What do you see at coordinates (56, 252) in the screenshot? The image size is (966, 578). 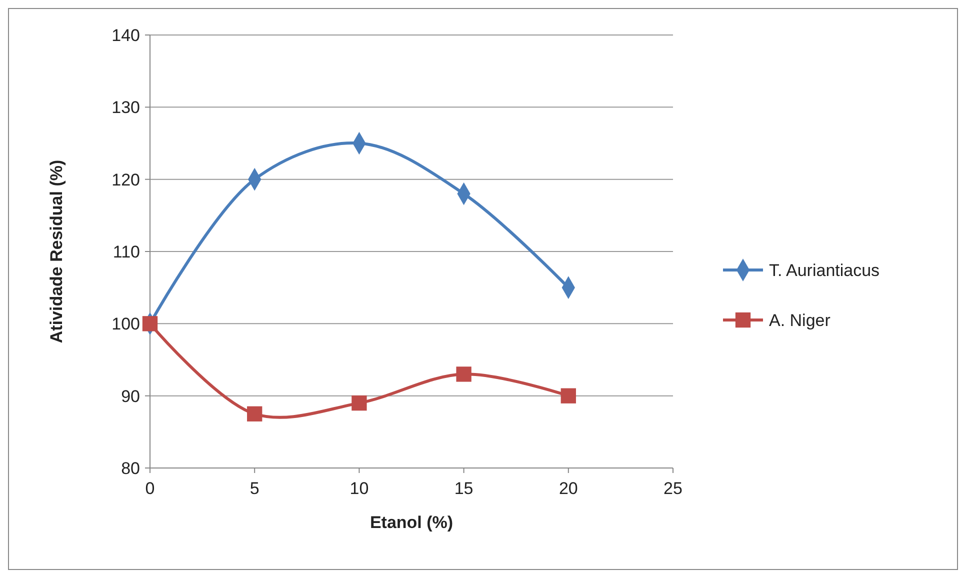 I see `y-axis-title: Atividade Residual (%)` at bounding box center [56, 252].